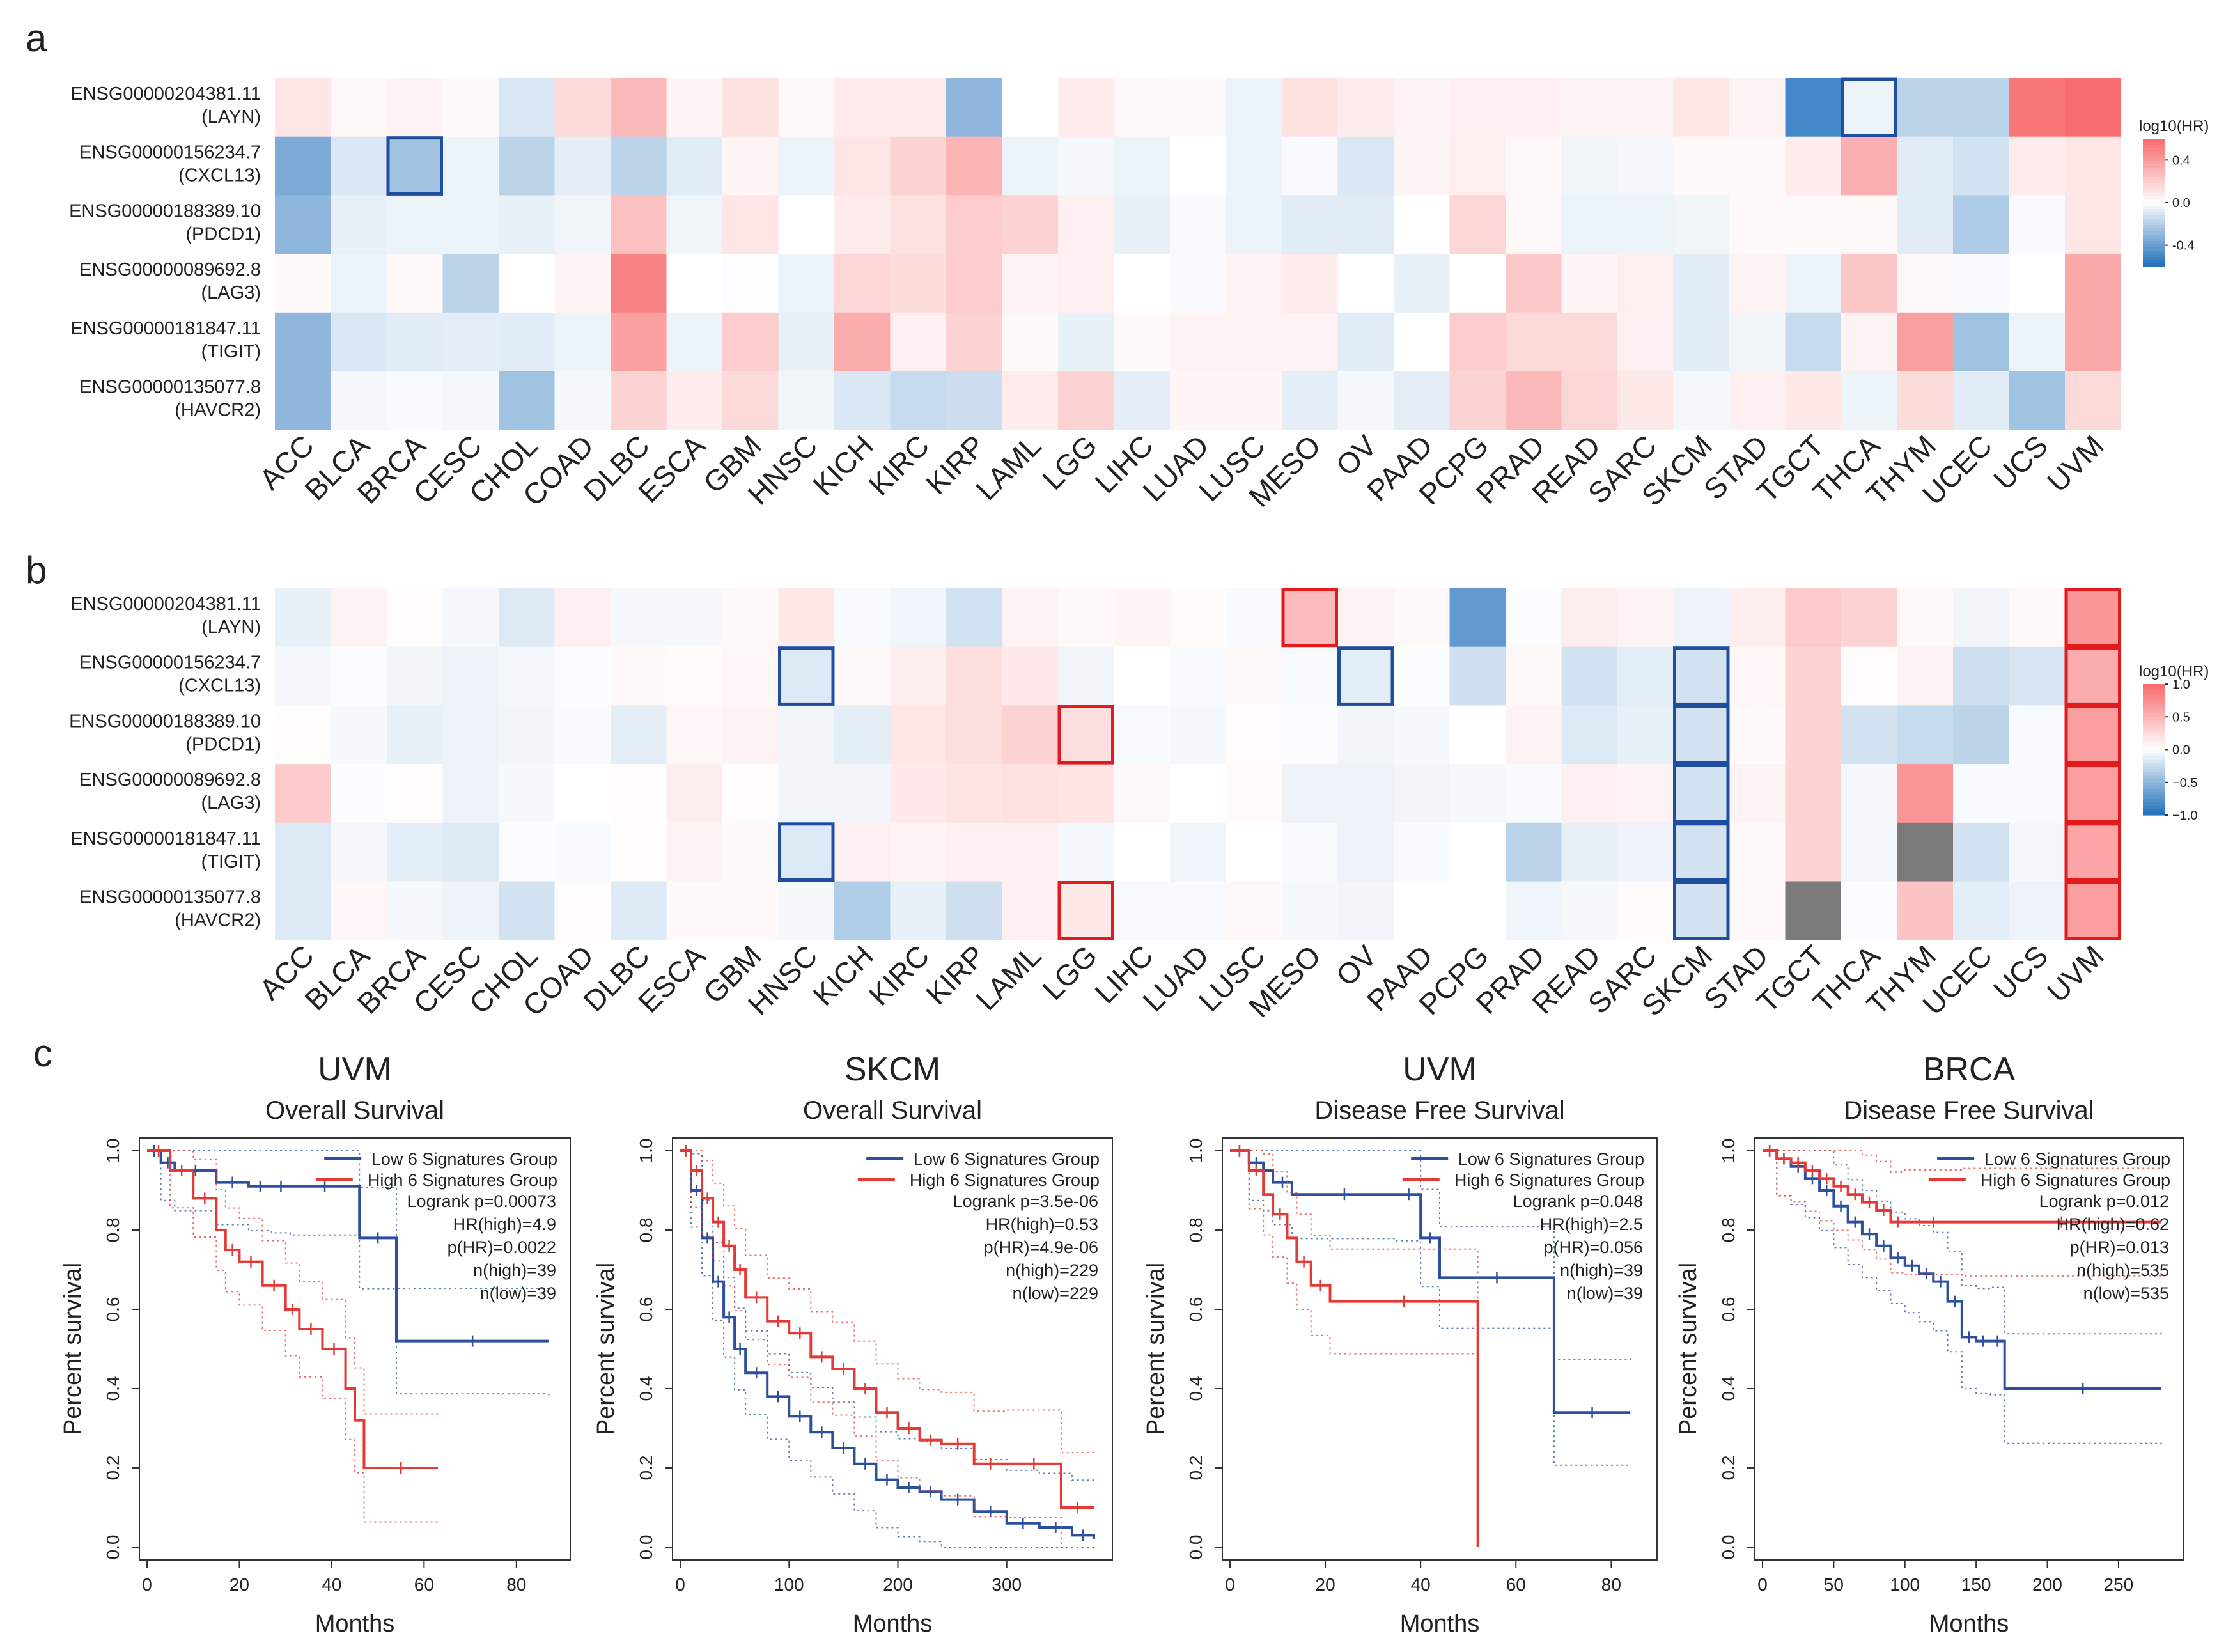  What do you see at coordinates (219, 686) in the screenshot?
I see `gene-symbol-label: (CXCL13)` at bounding box center [219, 686].